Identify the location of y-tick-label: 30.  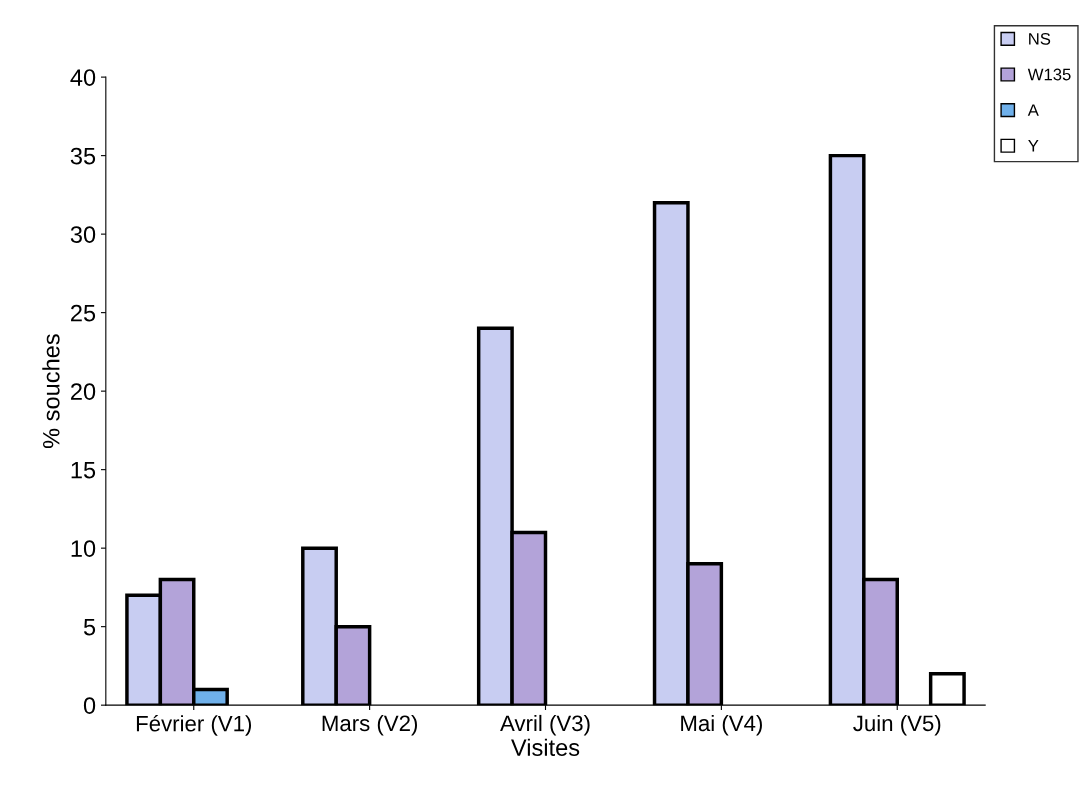
(83, 234).